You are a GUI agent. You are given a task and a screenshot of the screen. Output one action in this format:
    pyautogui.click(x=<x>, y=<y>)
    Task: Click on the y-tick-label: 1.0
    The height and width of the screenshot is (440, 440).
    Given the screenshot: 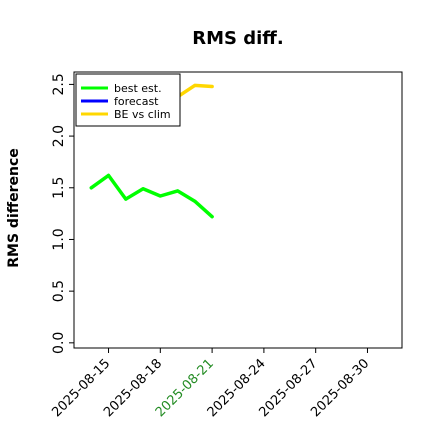 What is the action you would take?
    pyautogui.click(x=59, y=239)
    